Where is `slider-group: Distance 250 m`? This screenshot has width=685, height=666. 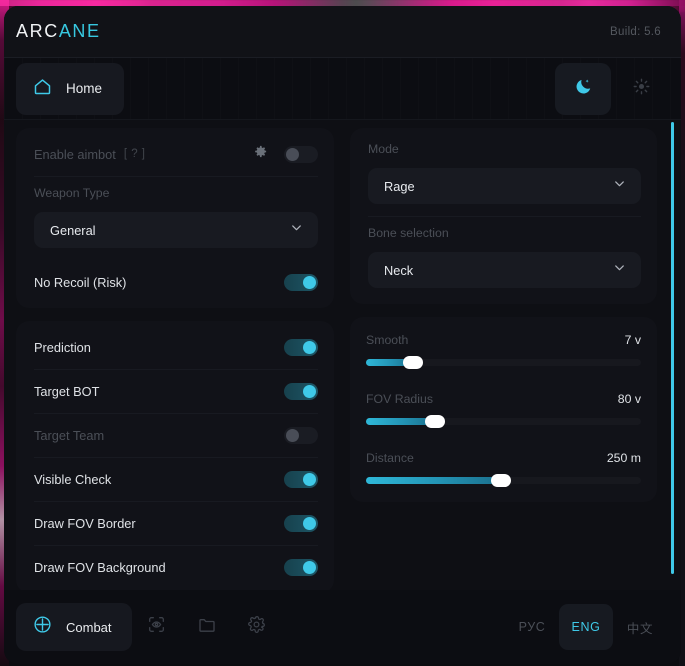
slider-group: Distance 250 m is located at coordinates (503, 468).